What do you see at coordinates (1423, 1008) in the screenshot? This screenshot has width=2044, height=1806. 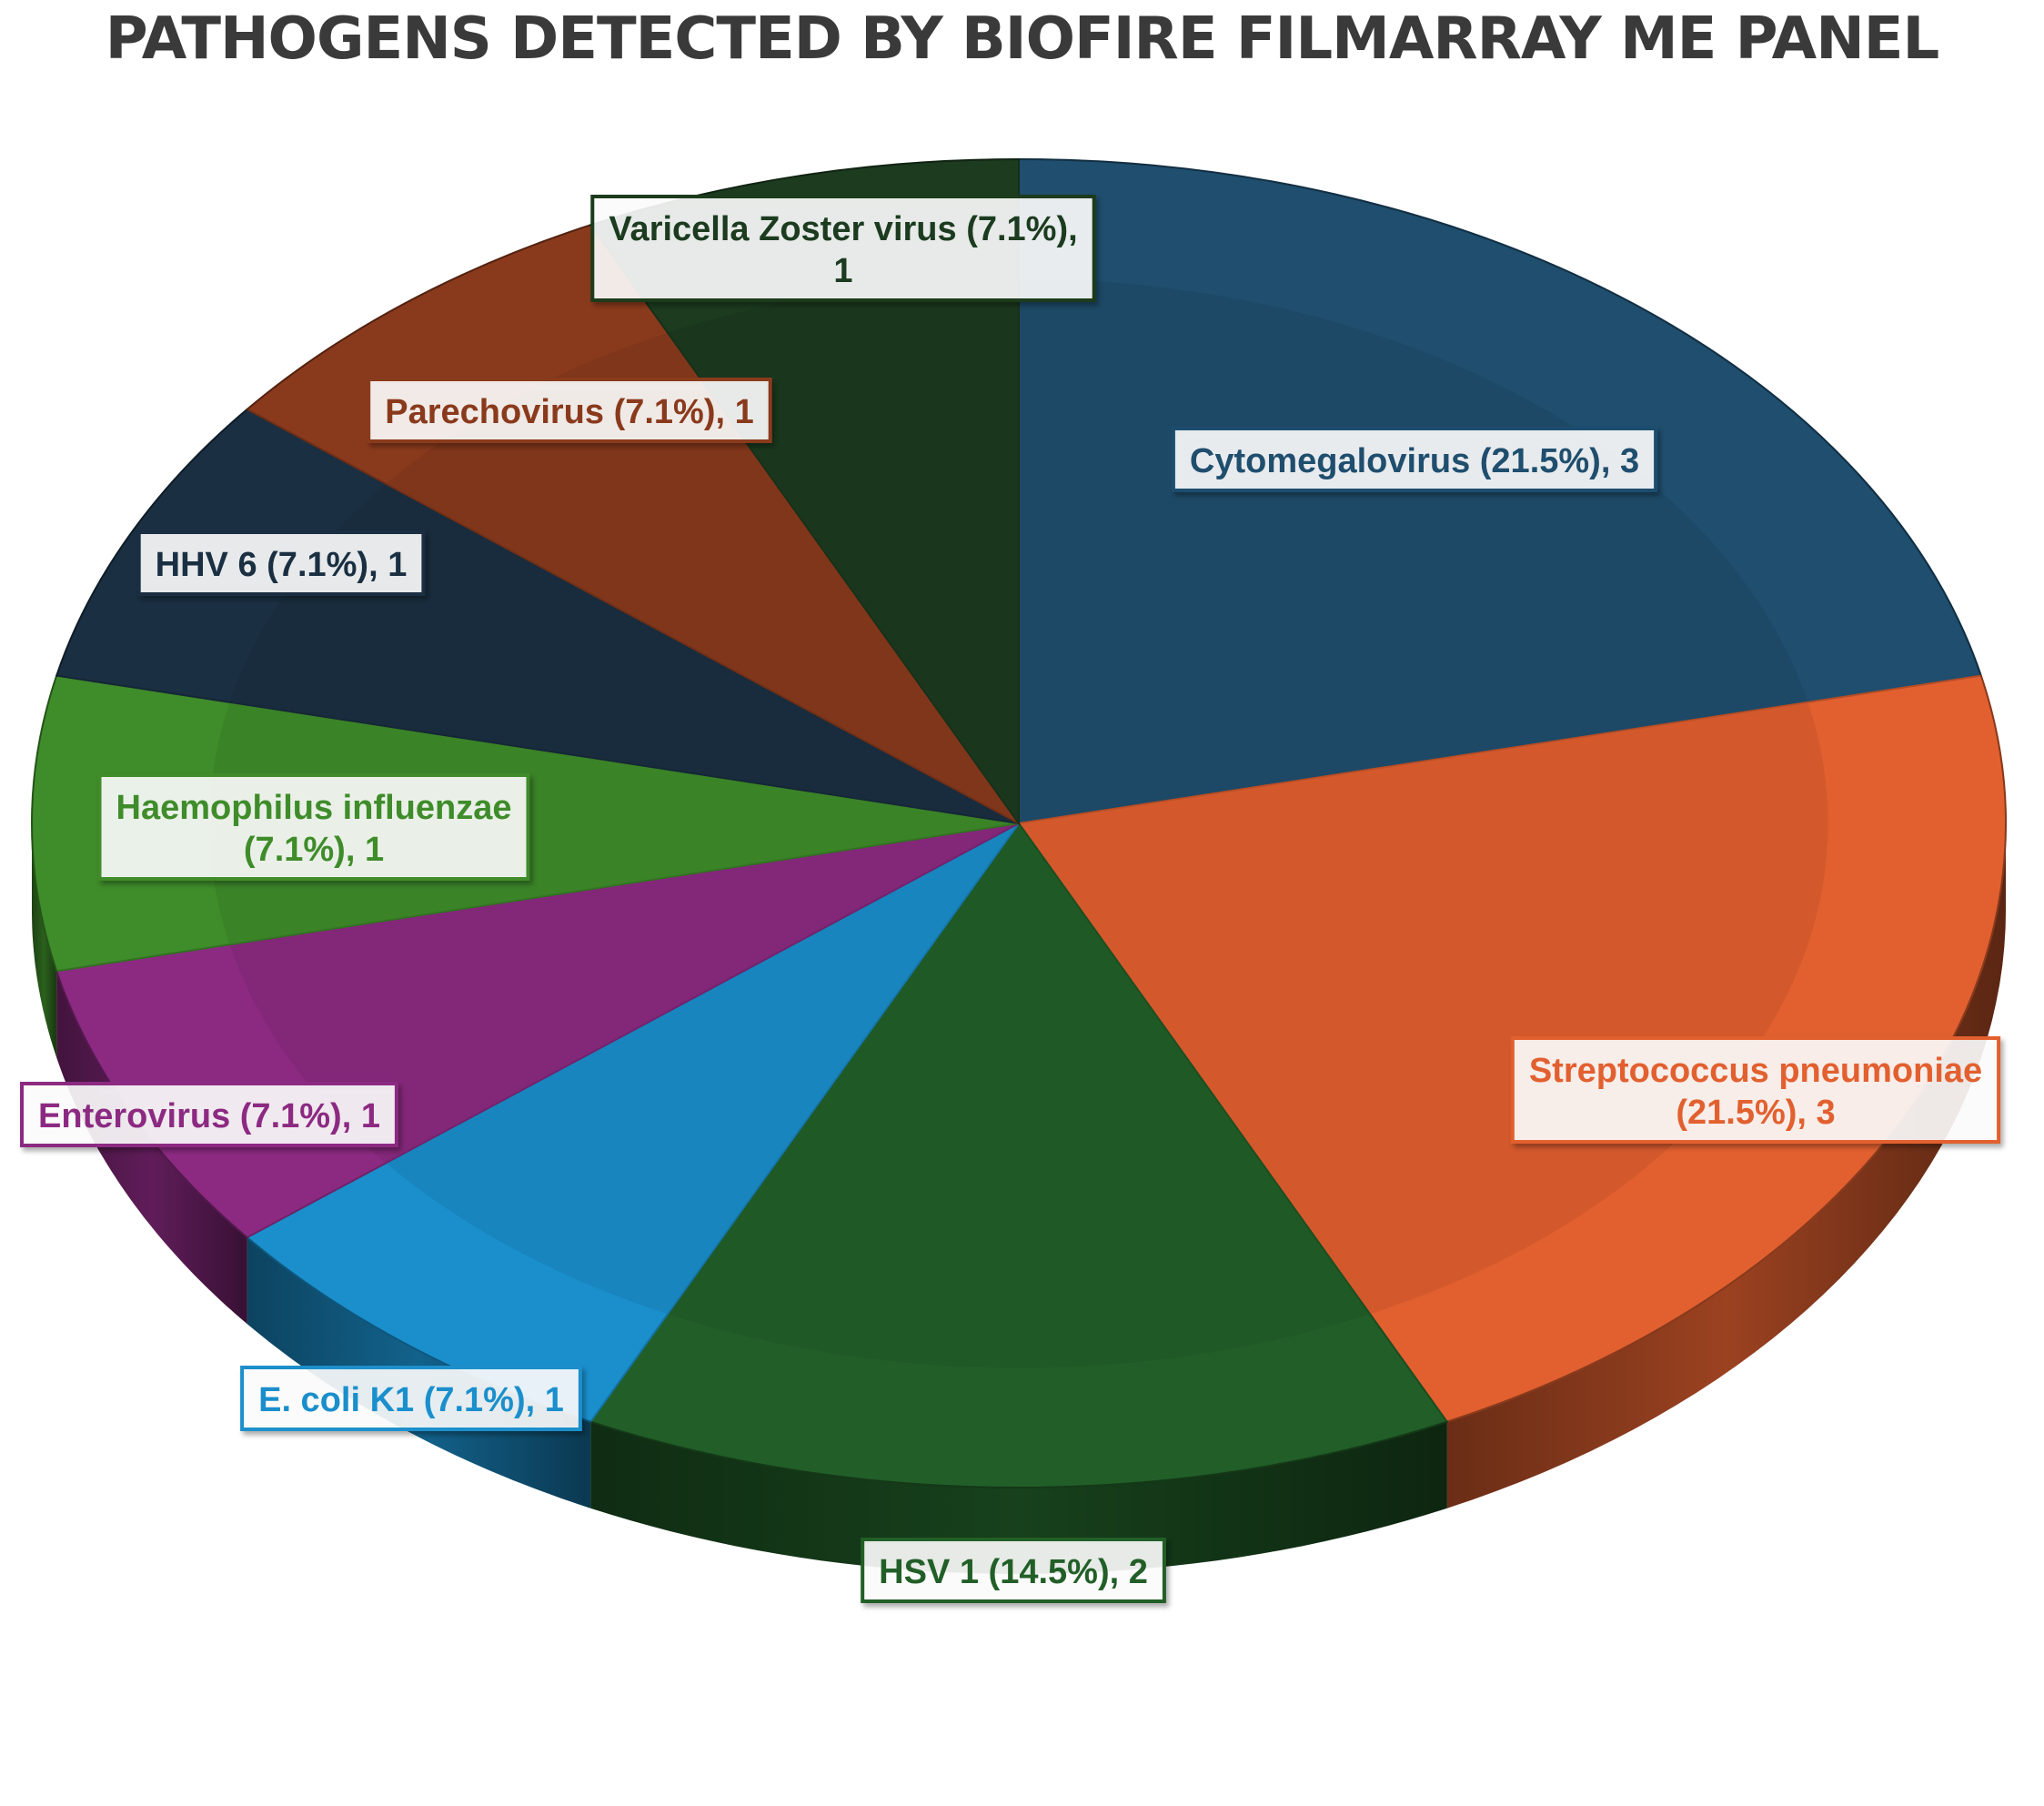 I see `slice-bevel-streptococcus-pneumoniae` at bounding box center [1423, 1008].